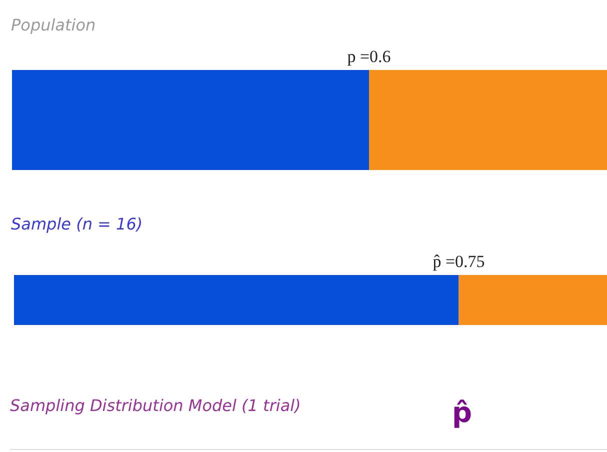 Image resolution: width=607 pixels, height=452 pixels. I want to click on text: Sampling Distribution Model (1 trial), so click(155, 405).